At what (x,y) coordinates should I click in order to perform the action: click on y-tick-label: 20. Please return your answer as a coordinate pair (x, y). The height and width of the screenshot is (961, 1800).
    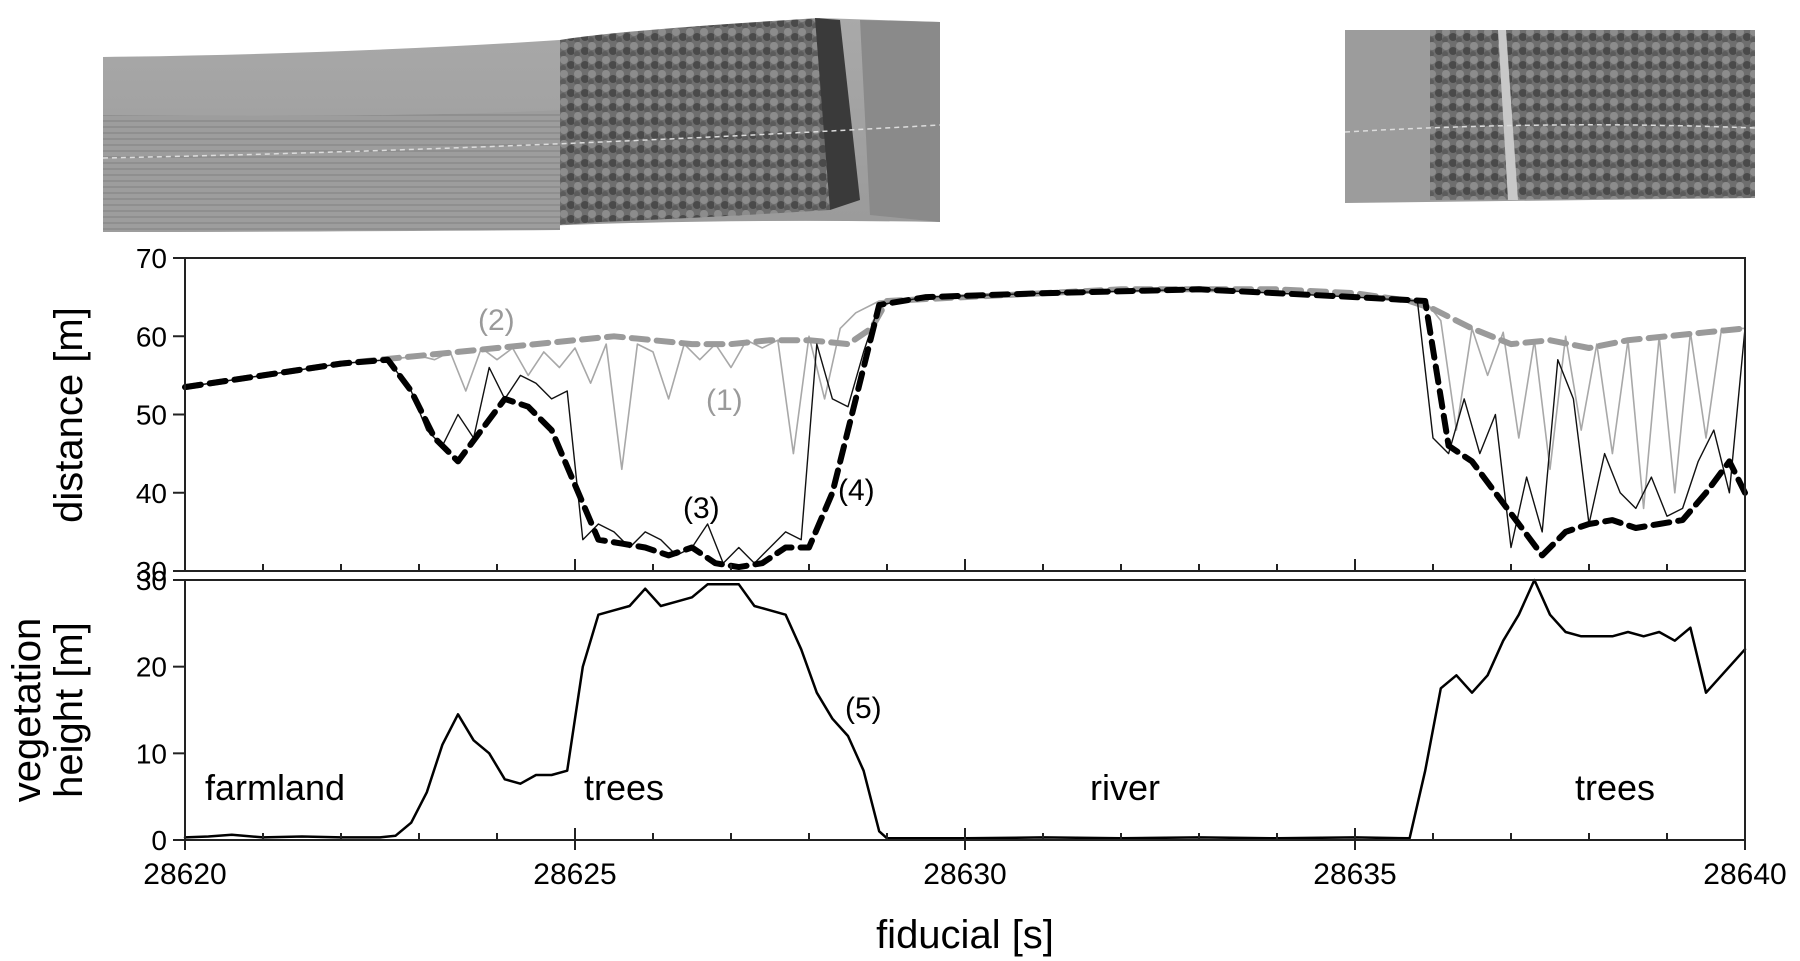
    Looking at the image, I should click on (151, 667).